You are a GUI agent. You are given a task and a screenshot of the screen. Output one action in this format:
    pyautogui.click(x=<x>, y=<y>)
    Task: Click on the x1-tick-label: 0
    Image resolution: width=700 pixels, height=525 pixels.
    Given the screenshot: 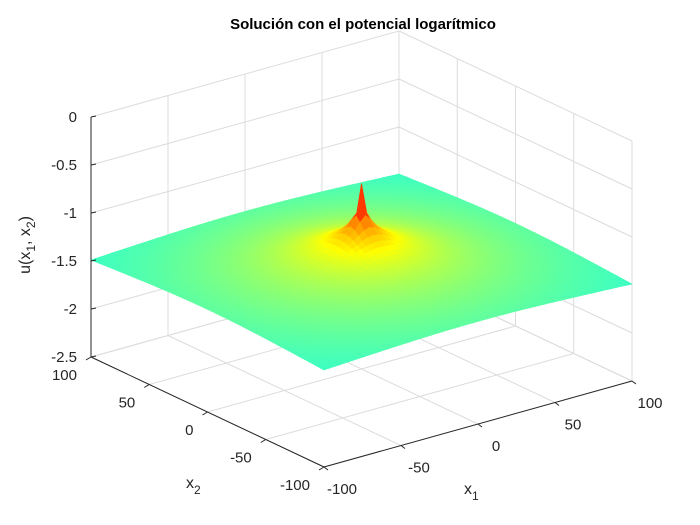 What is the action you would take?
    pyautogui.click(x=496, y=446)
    